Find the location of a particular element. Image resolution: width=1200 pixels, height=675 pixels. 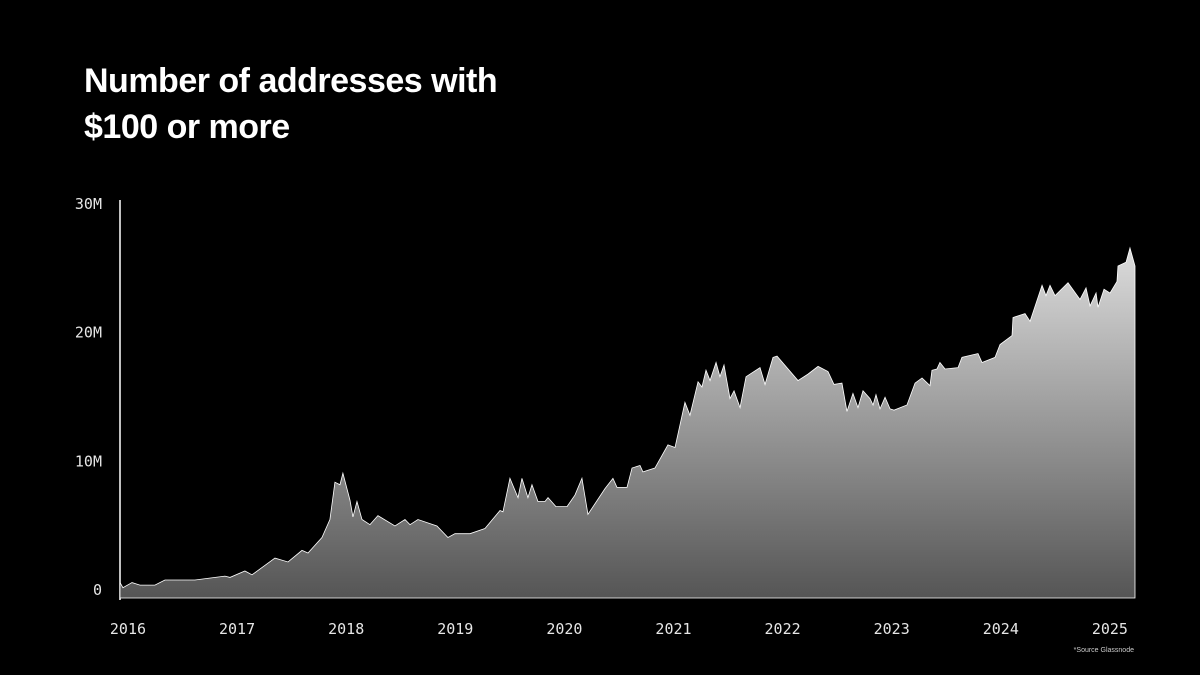

y-tick-label: 10M is located at coordinates (88, 461).